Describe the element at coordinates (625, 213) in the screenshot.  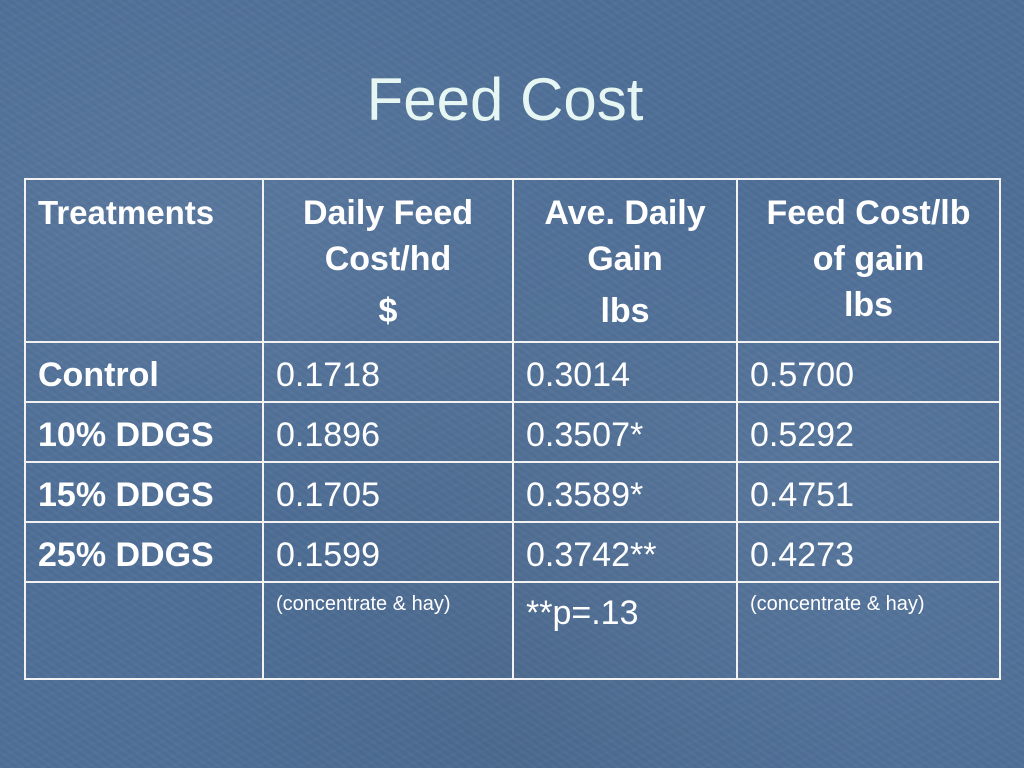
I see `header-ave-daily-gain-line1: Ave. Daily` at that location.